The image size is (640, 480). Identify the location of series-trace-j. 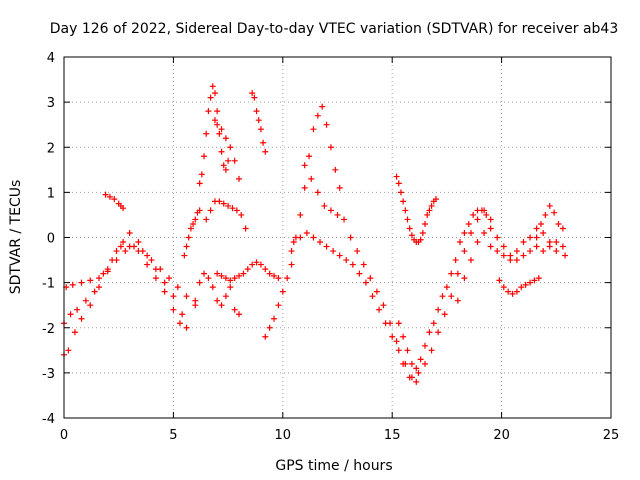
(248, 271).